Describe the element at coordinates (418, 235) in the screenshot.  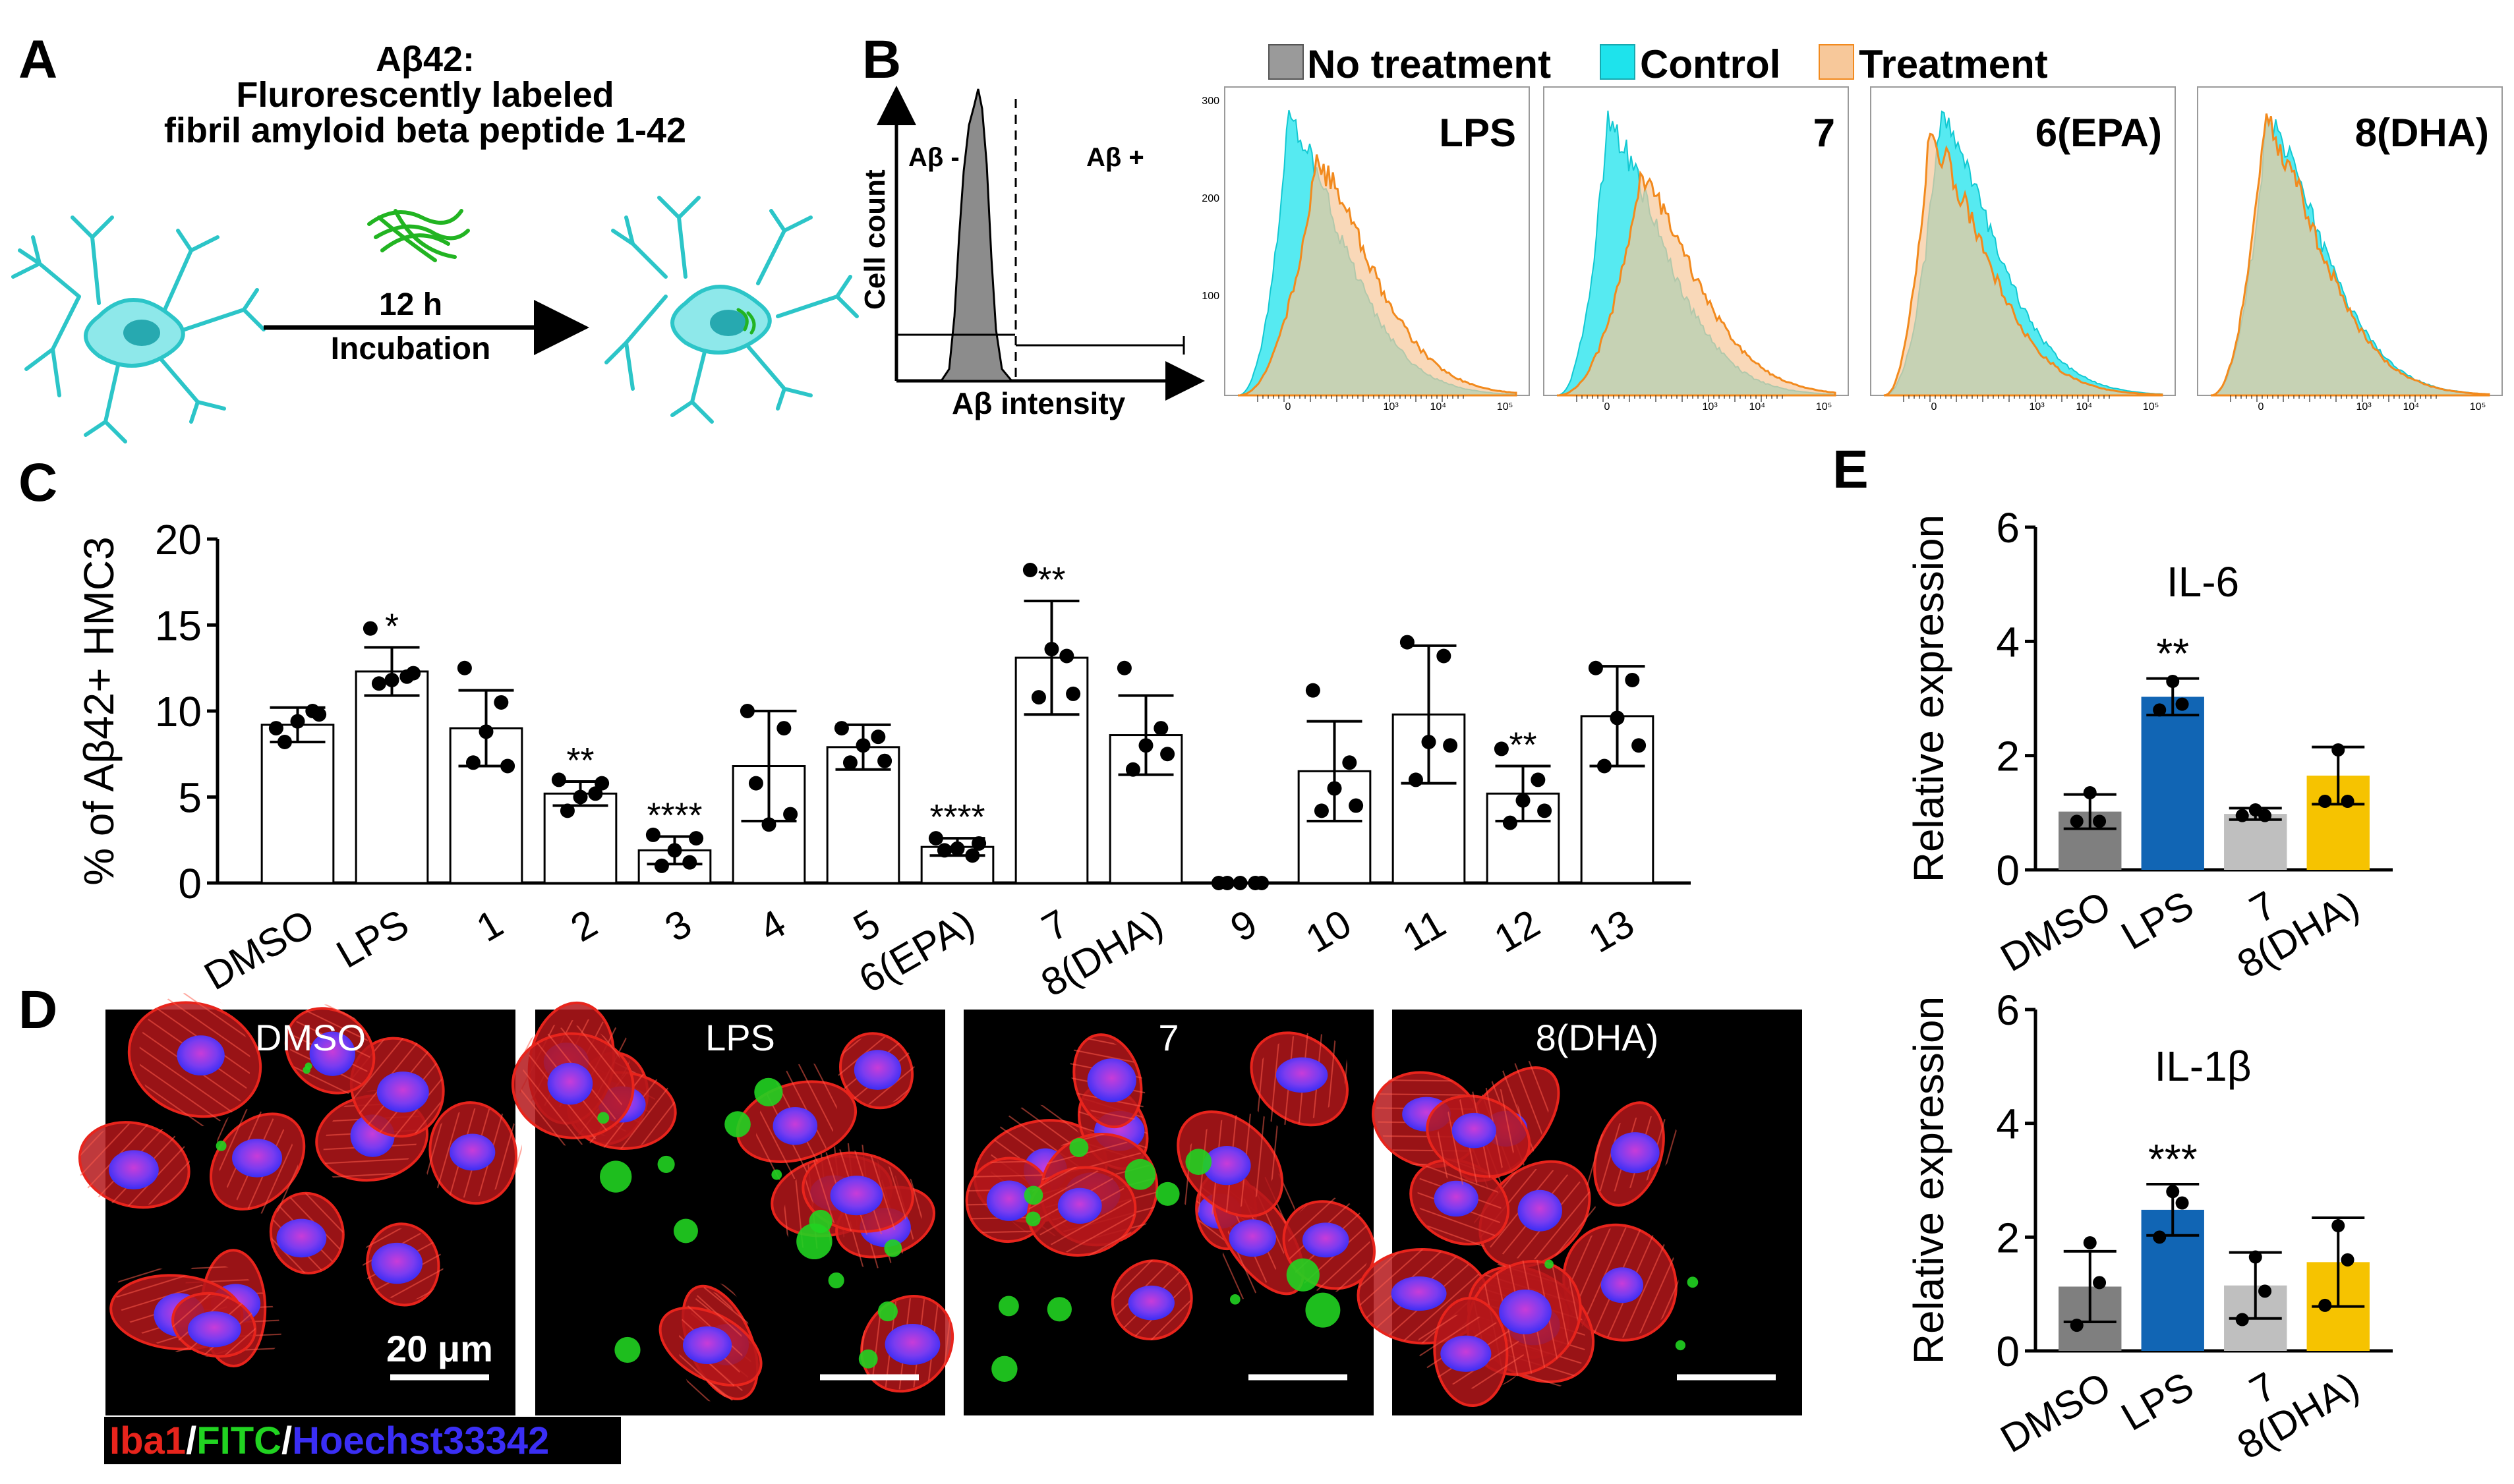
I see `amyloid-fibril-icon` at that location.